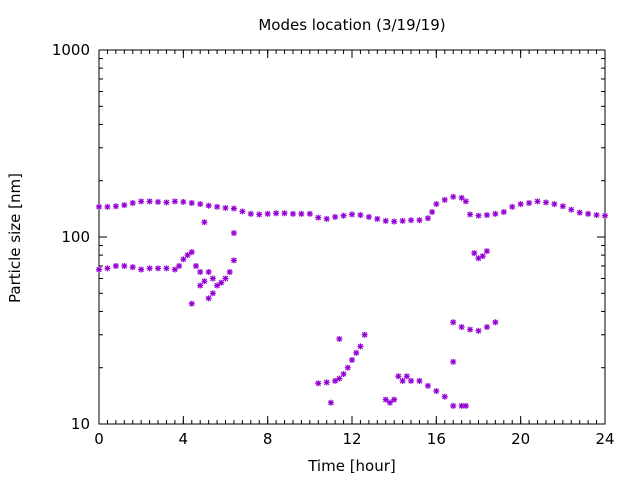 This screenshot has width=640, height=480. I want to click on chart-title: Modes location (3/19/19), so click(351, 25).